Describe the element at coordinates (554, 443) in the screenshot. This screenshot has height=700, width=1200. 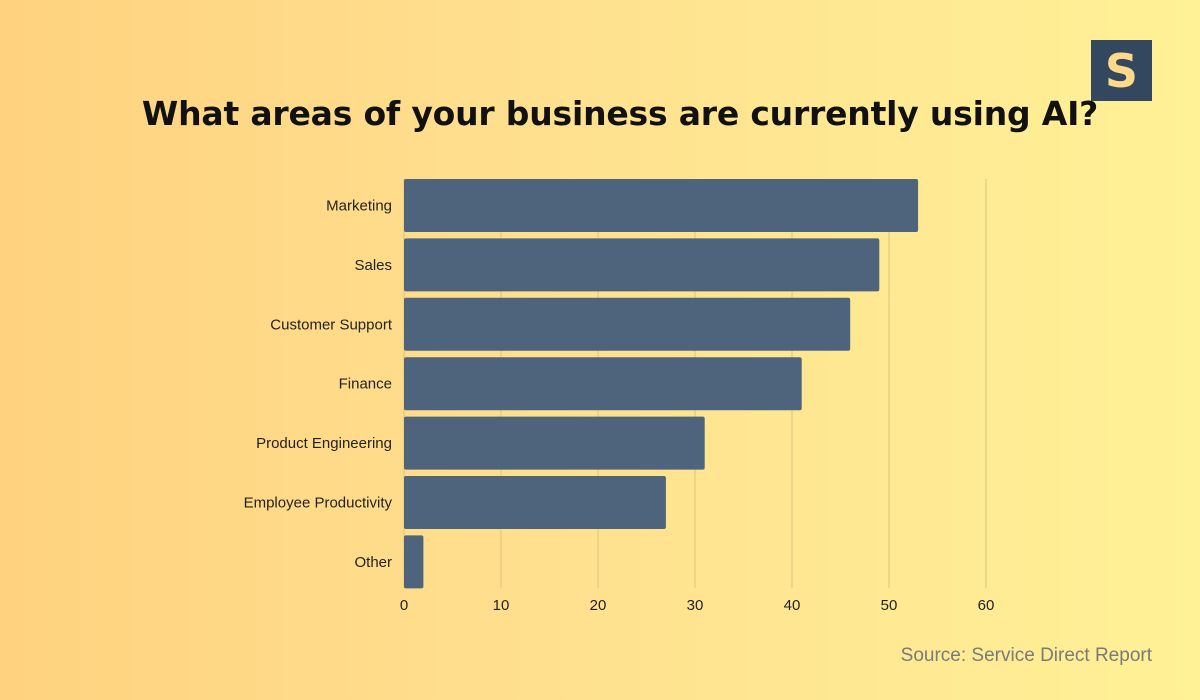
I see `bar-product-engineering` at that location.